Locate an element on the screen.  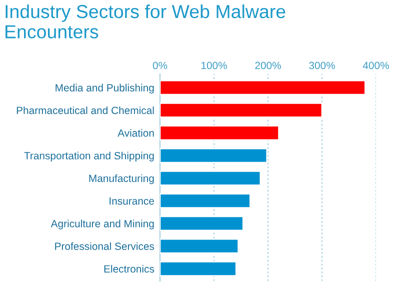
chart-title: Industry Sectors for Web Malware Encounters is located at coordinates (146, 21).